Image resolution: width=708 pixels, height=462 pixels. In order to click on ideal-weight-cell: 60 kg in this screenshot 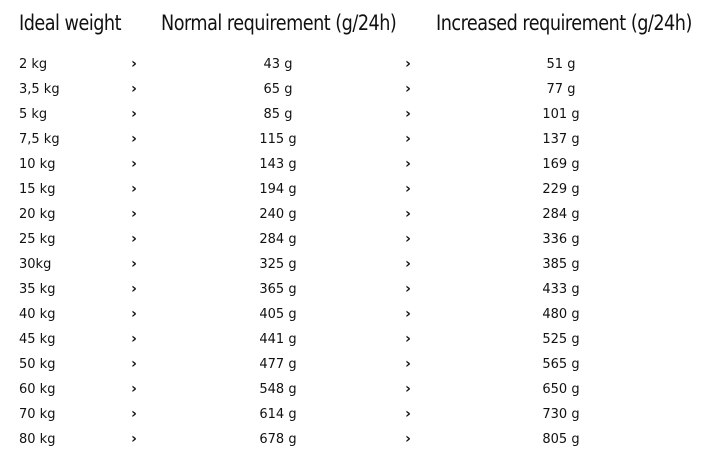, I will do `click(37, 389)`.